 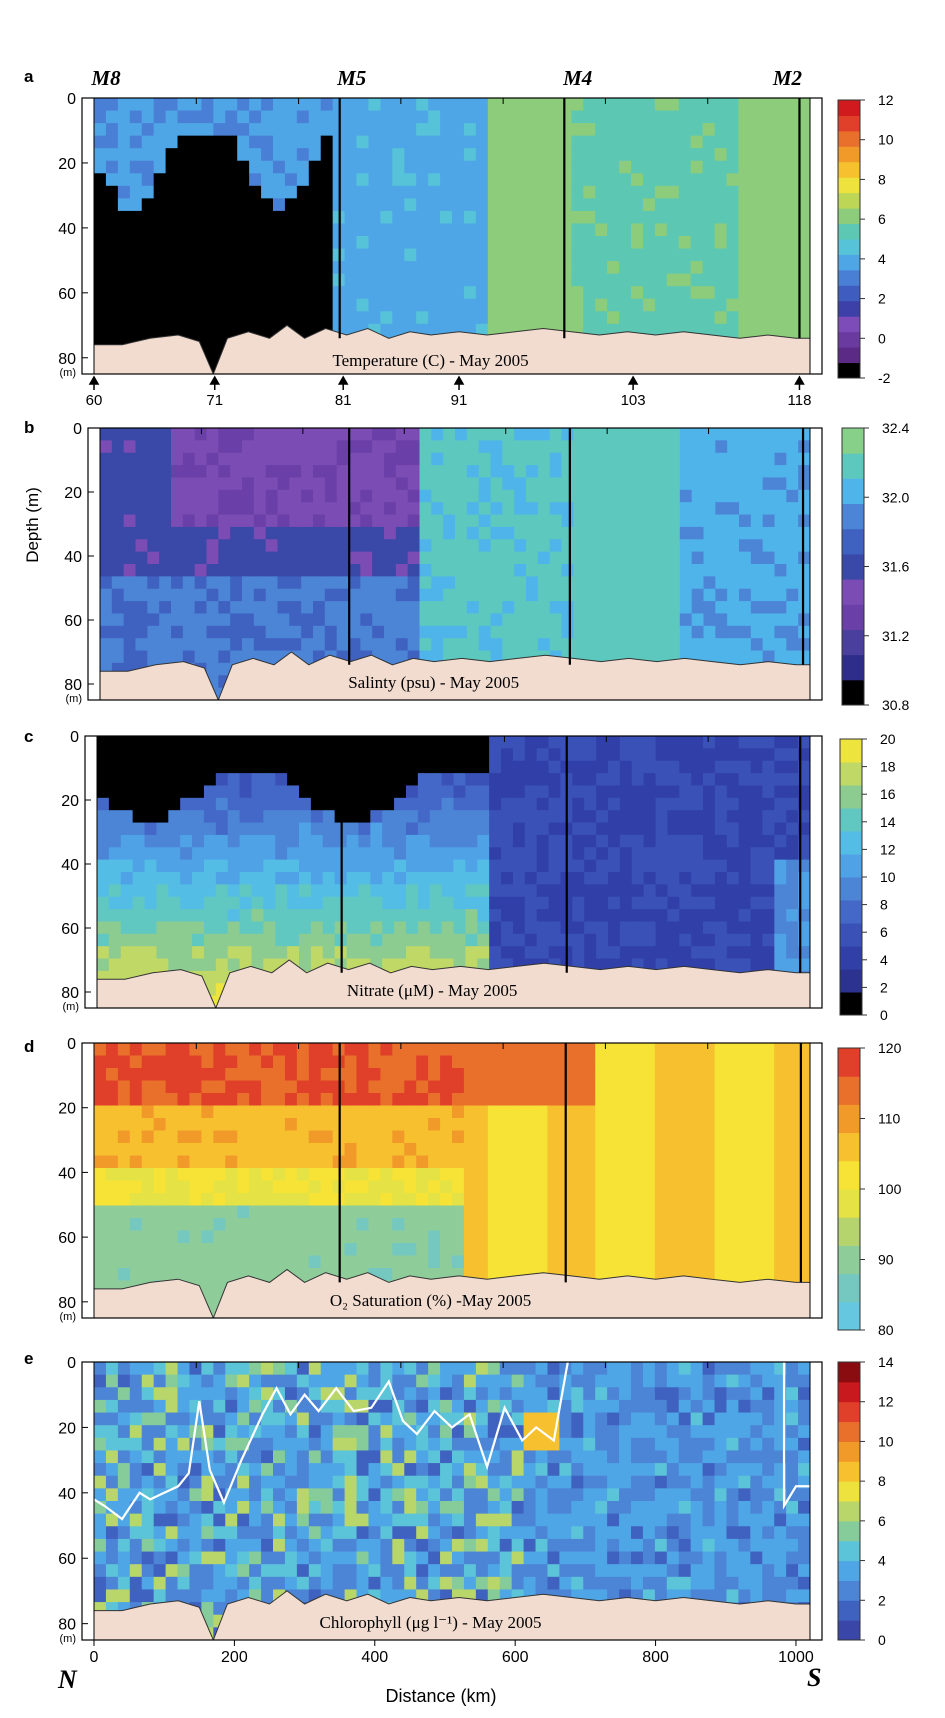 What do you see at coordinates (455, 564) in the screenshot?
I see `field-b` at bounding box center [455, 564].